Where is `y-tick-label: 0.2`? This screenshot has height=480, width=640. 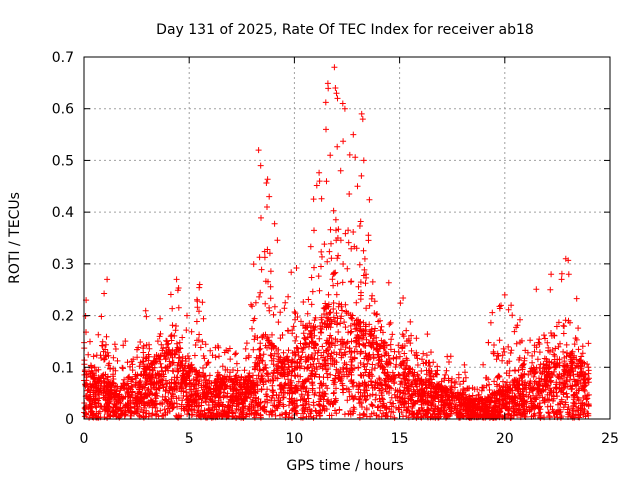 y-tick-label: 0.2 is located at coordinates (63, 317).